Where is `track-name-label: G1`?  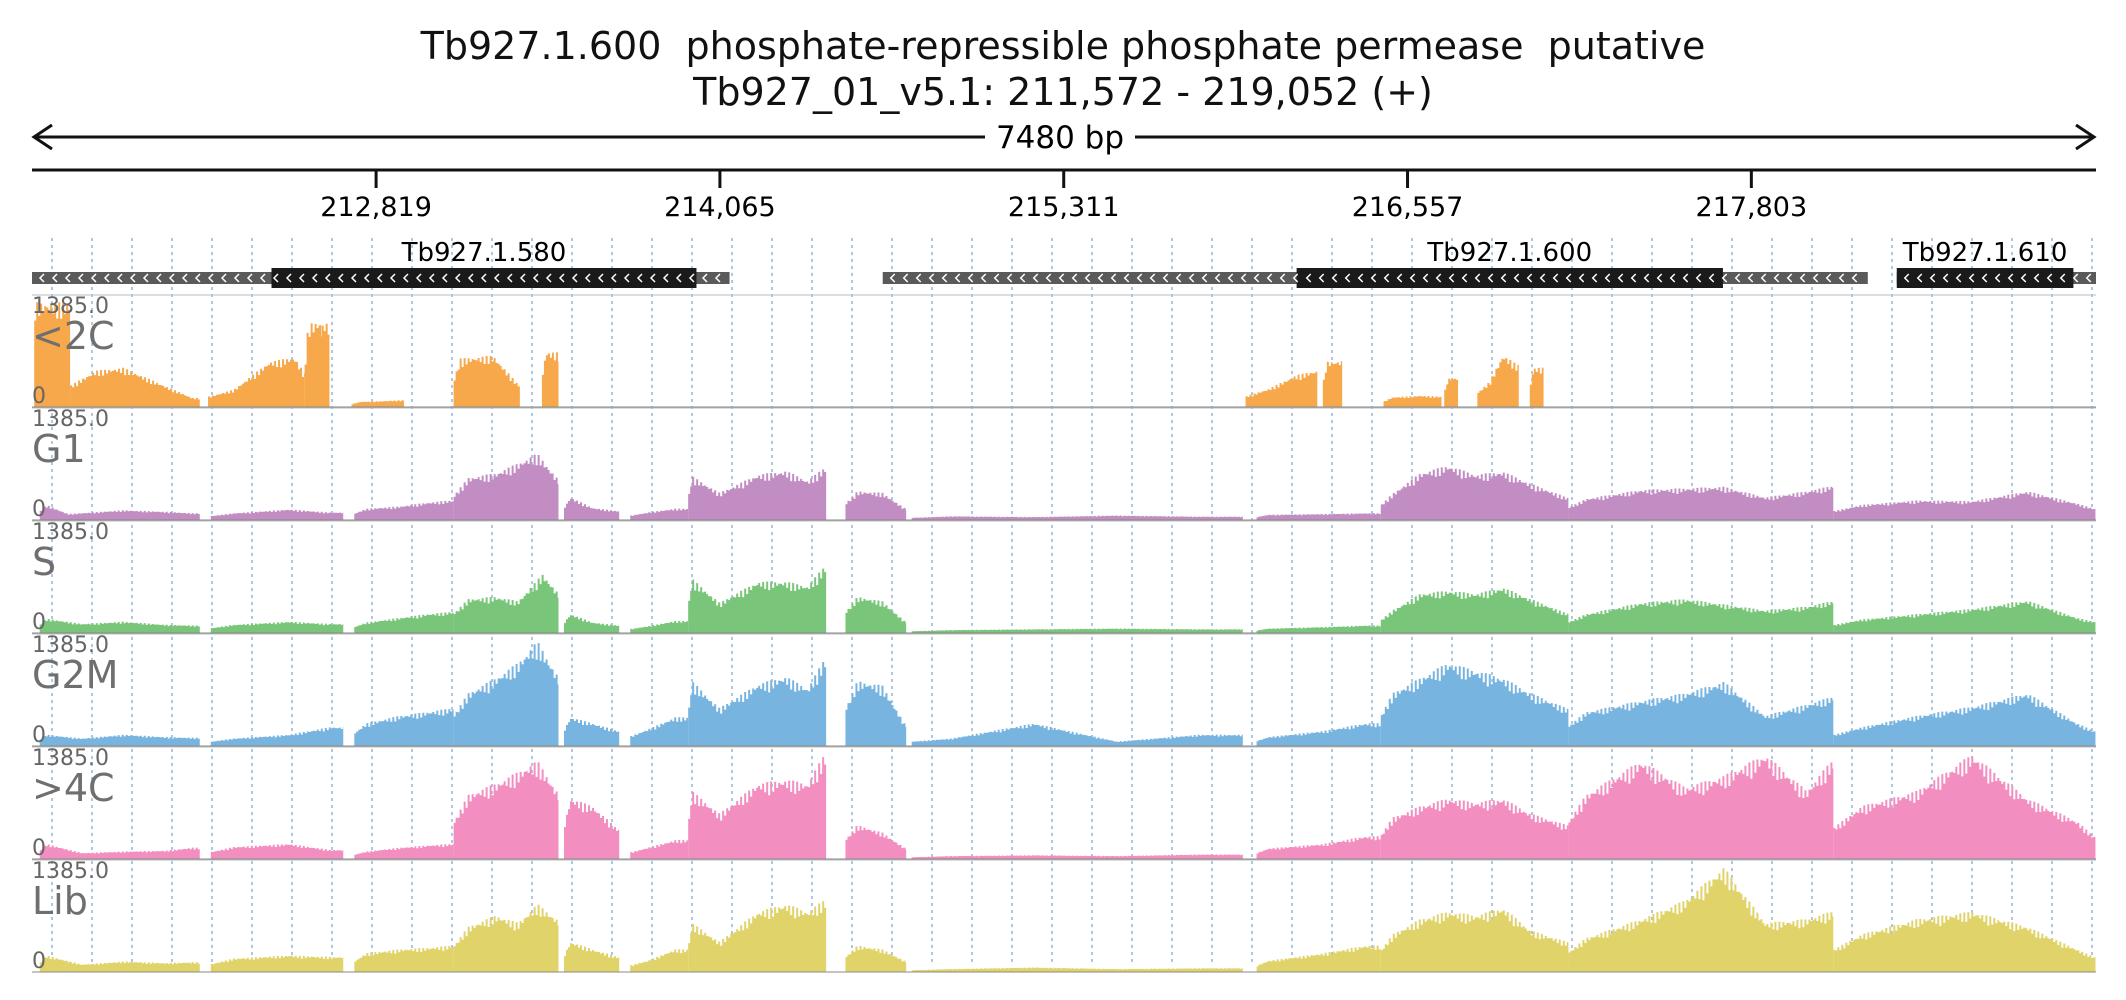 track-name-label: G1 is located at coordinates (59, 449).